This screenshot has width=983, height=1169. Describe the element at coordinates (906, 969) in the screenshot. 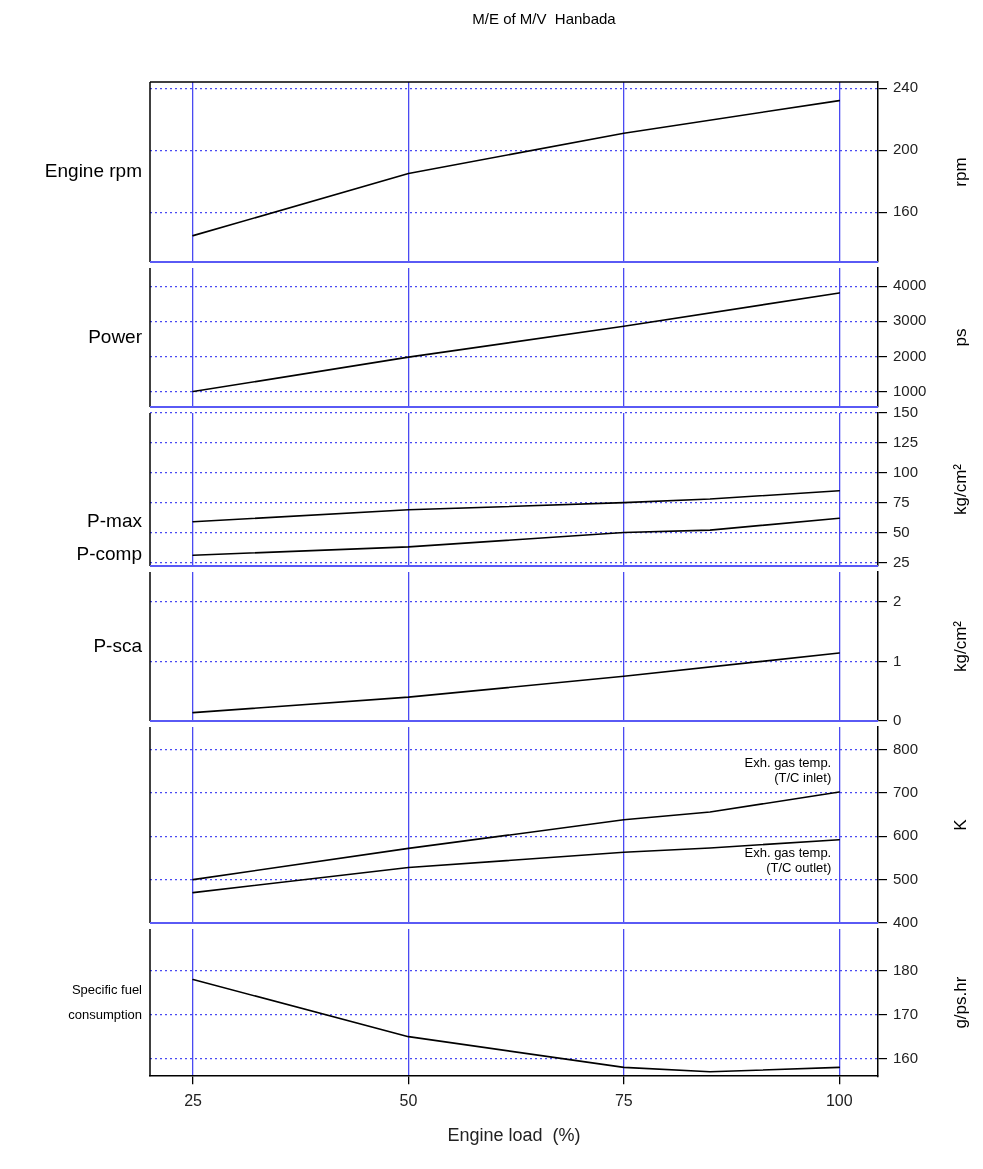

I see `y-tick-label: 180` at that location.